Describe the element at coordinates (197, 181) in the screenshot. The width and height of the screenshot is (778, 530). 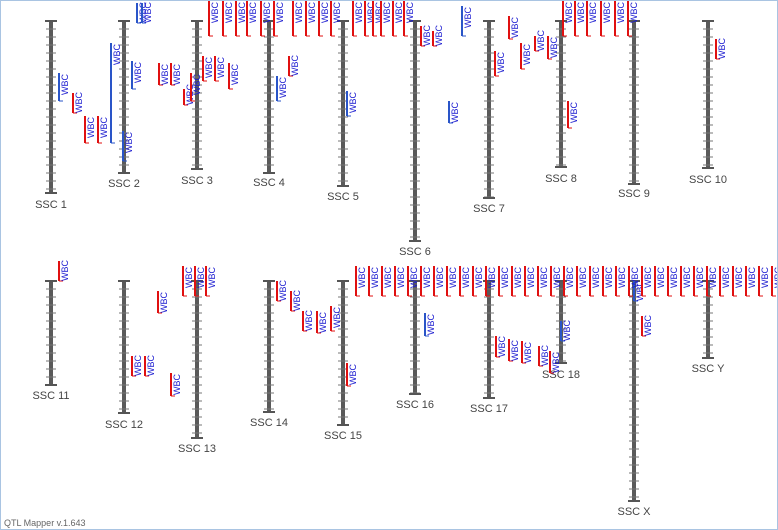
I see `chromosome-label: SSC 3` at that location.